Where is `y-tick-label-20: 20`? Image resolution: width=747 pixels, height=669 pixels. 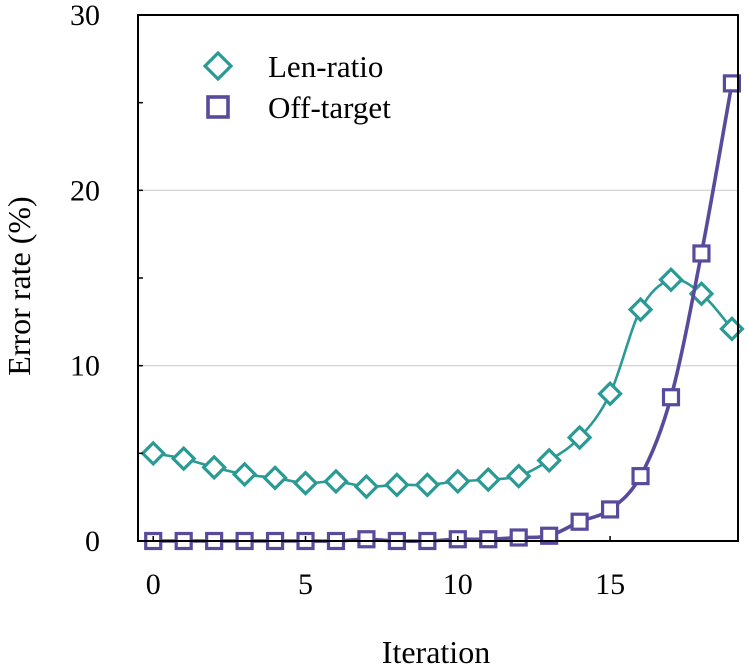
y-tick-label-20: 20 is located at coordinates (85, 190).